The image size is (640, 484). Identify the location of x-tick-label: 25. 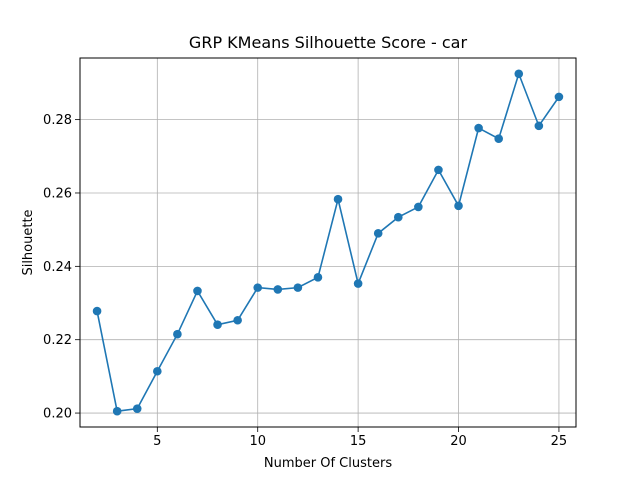
(559, 441).